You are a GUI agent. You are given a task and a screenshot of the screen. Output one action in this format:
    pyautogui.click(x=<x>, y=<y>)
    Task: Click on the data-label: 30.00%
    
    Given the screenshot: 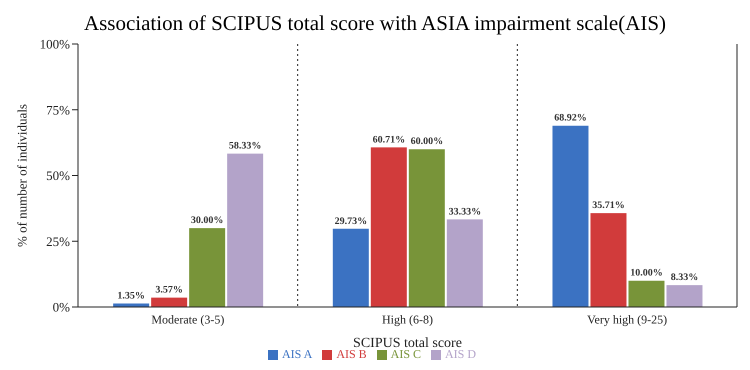 What is the action you would take?
    pyautogui.click(x=207, y=220)
    